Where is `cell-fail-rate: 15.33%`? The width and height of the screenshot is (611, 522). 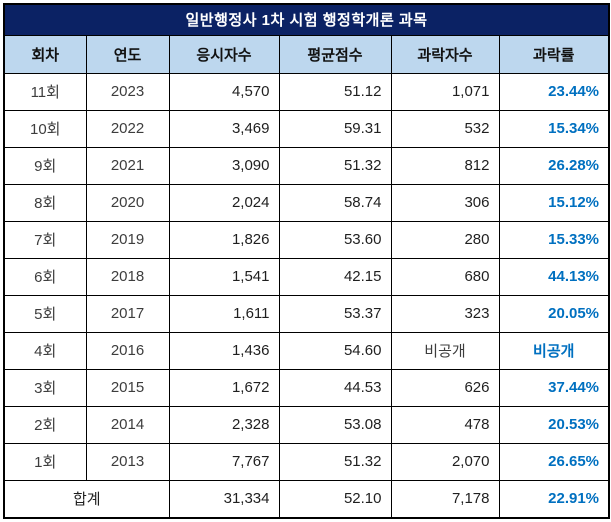 cell-fail-rate: 15.33% is located at coordinates (554, 239).